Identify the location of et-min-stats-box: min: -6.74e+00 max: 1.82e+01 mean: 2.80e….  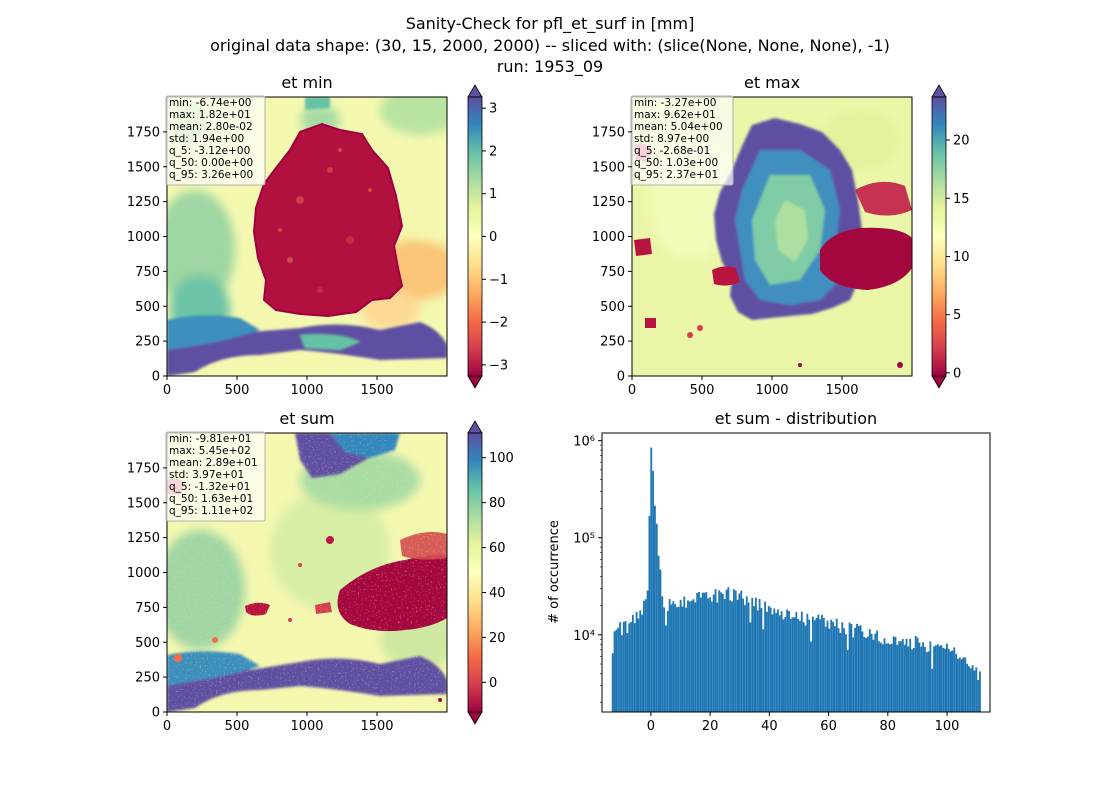
(215, 140).